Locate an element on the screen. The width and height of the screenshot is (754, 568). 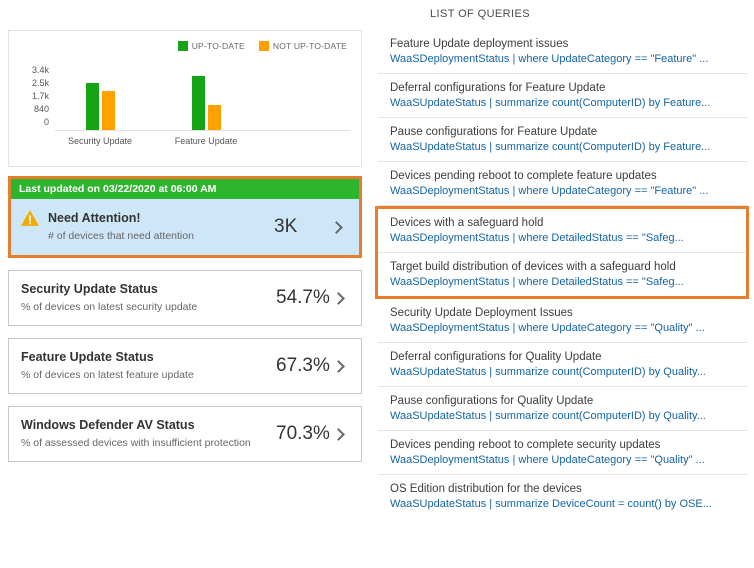
tile-value: 70.3% is located at coordinates (303, 433).